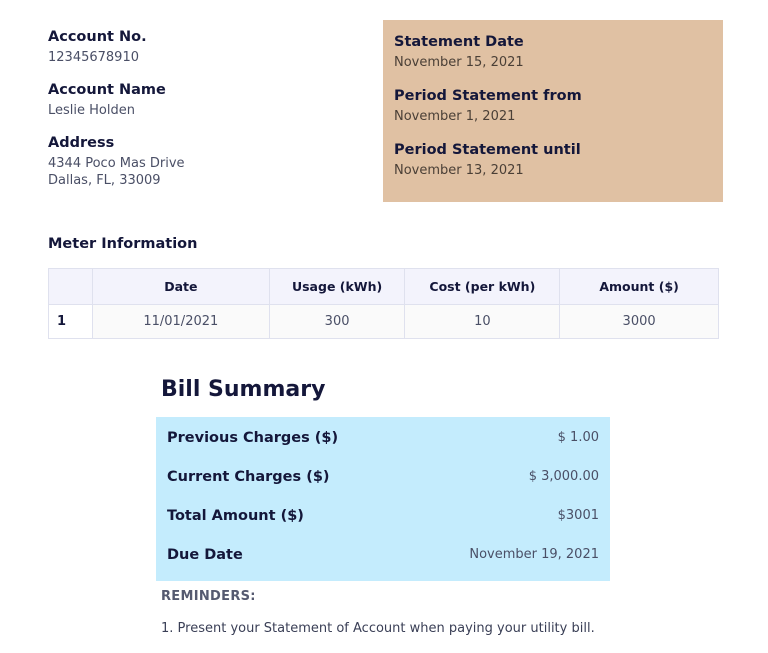  What do you see at coordinates (487, 150) in the screenshot?
I see `period-until-label: Period Statement until` at bounding box center [487, 150].